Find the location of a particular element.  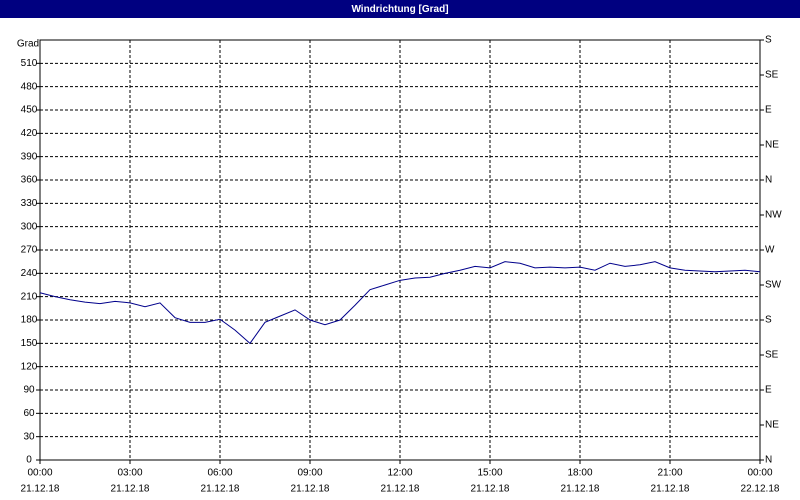

y2-tick-label: NW is located at coordinates (773, 215).